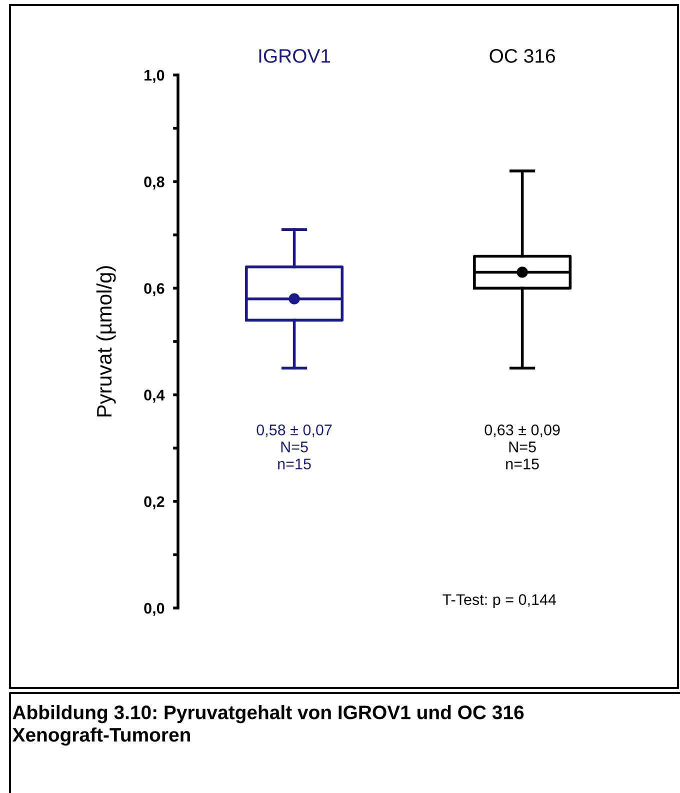  I want to click on y-tick-label: 0,0, so click(154, 609).